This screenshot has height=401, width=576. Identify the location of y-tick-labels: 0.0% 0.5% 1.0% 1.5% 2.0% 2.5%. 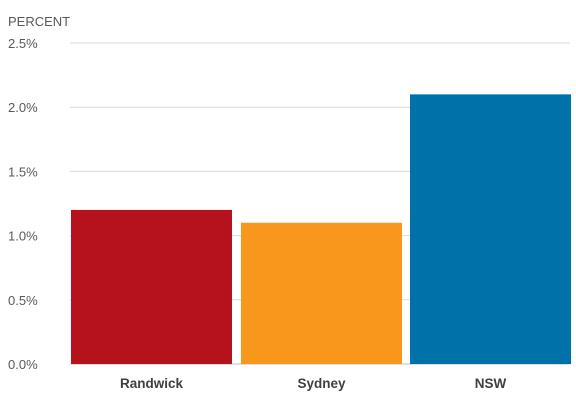
(23, 204).